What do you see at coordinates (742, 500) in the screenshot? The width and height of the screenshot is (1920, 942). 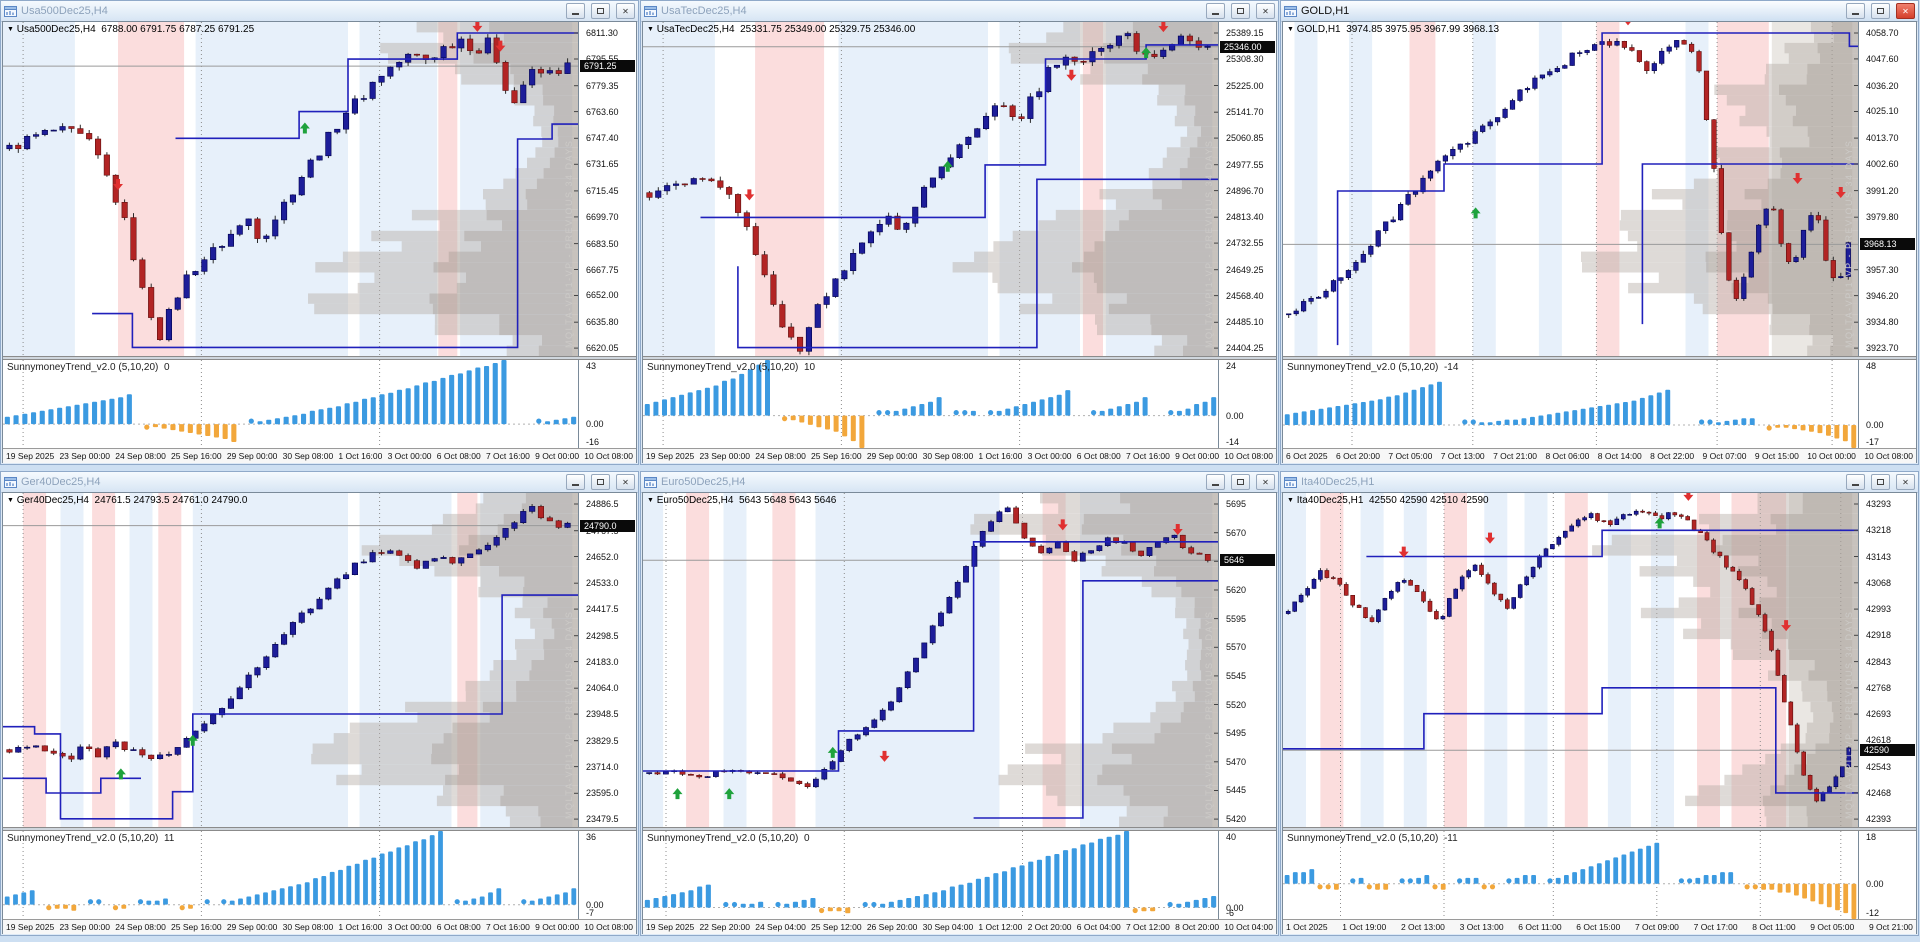 I see `chart-ohlc-header: ▼ Euro50Dec25,H4 5643 5648 5643 5646` at bounding box center [742, 500].